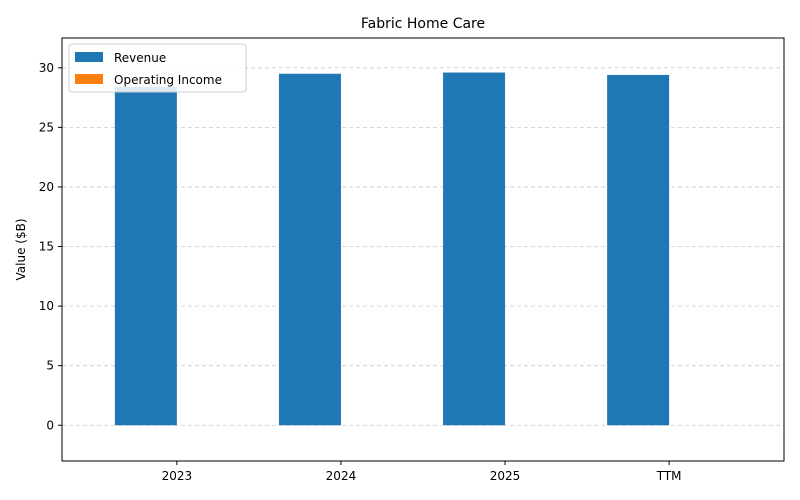 The height and width of the screenshot is (500, 800). I want to click on y-tick-label: 0, so click(50, 425).